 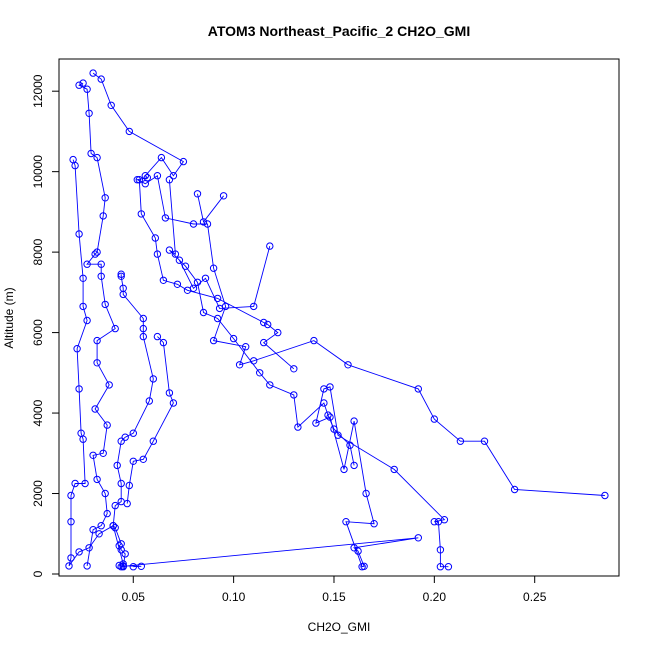 What do you see at coordinates (38, 91) in the screenshot?
I see `y-tick-label: 12000` at bounding box center [38, 91].